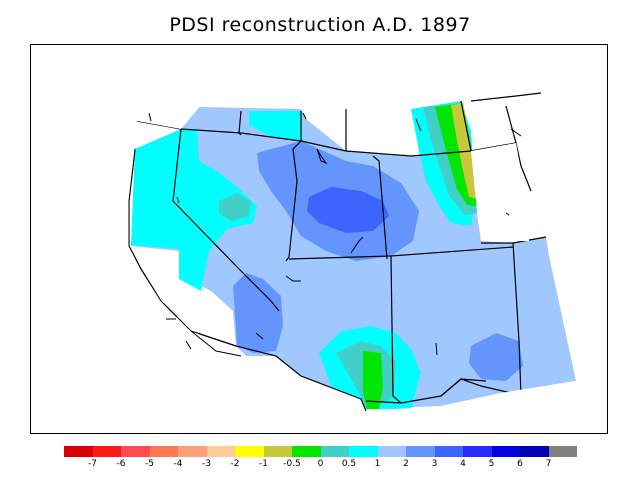  What do you see at coordinates (486, 407) in the screenshot?
I see `mask-southeast` at bounding box center [486, 407].